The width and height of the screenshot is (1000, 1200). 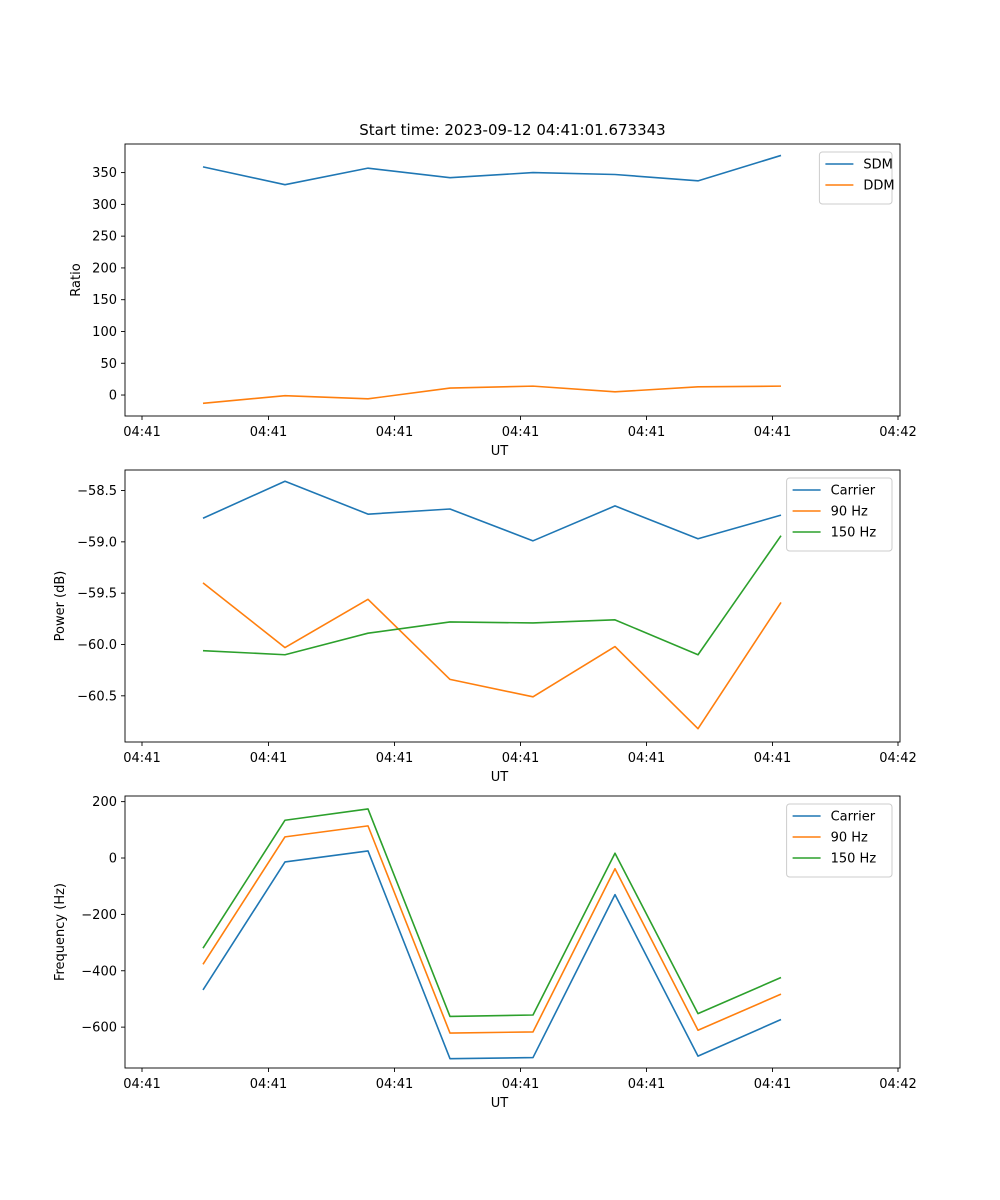 I want to click on legend: SDM DDM, so click(x=856, y=178).